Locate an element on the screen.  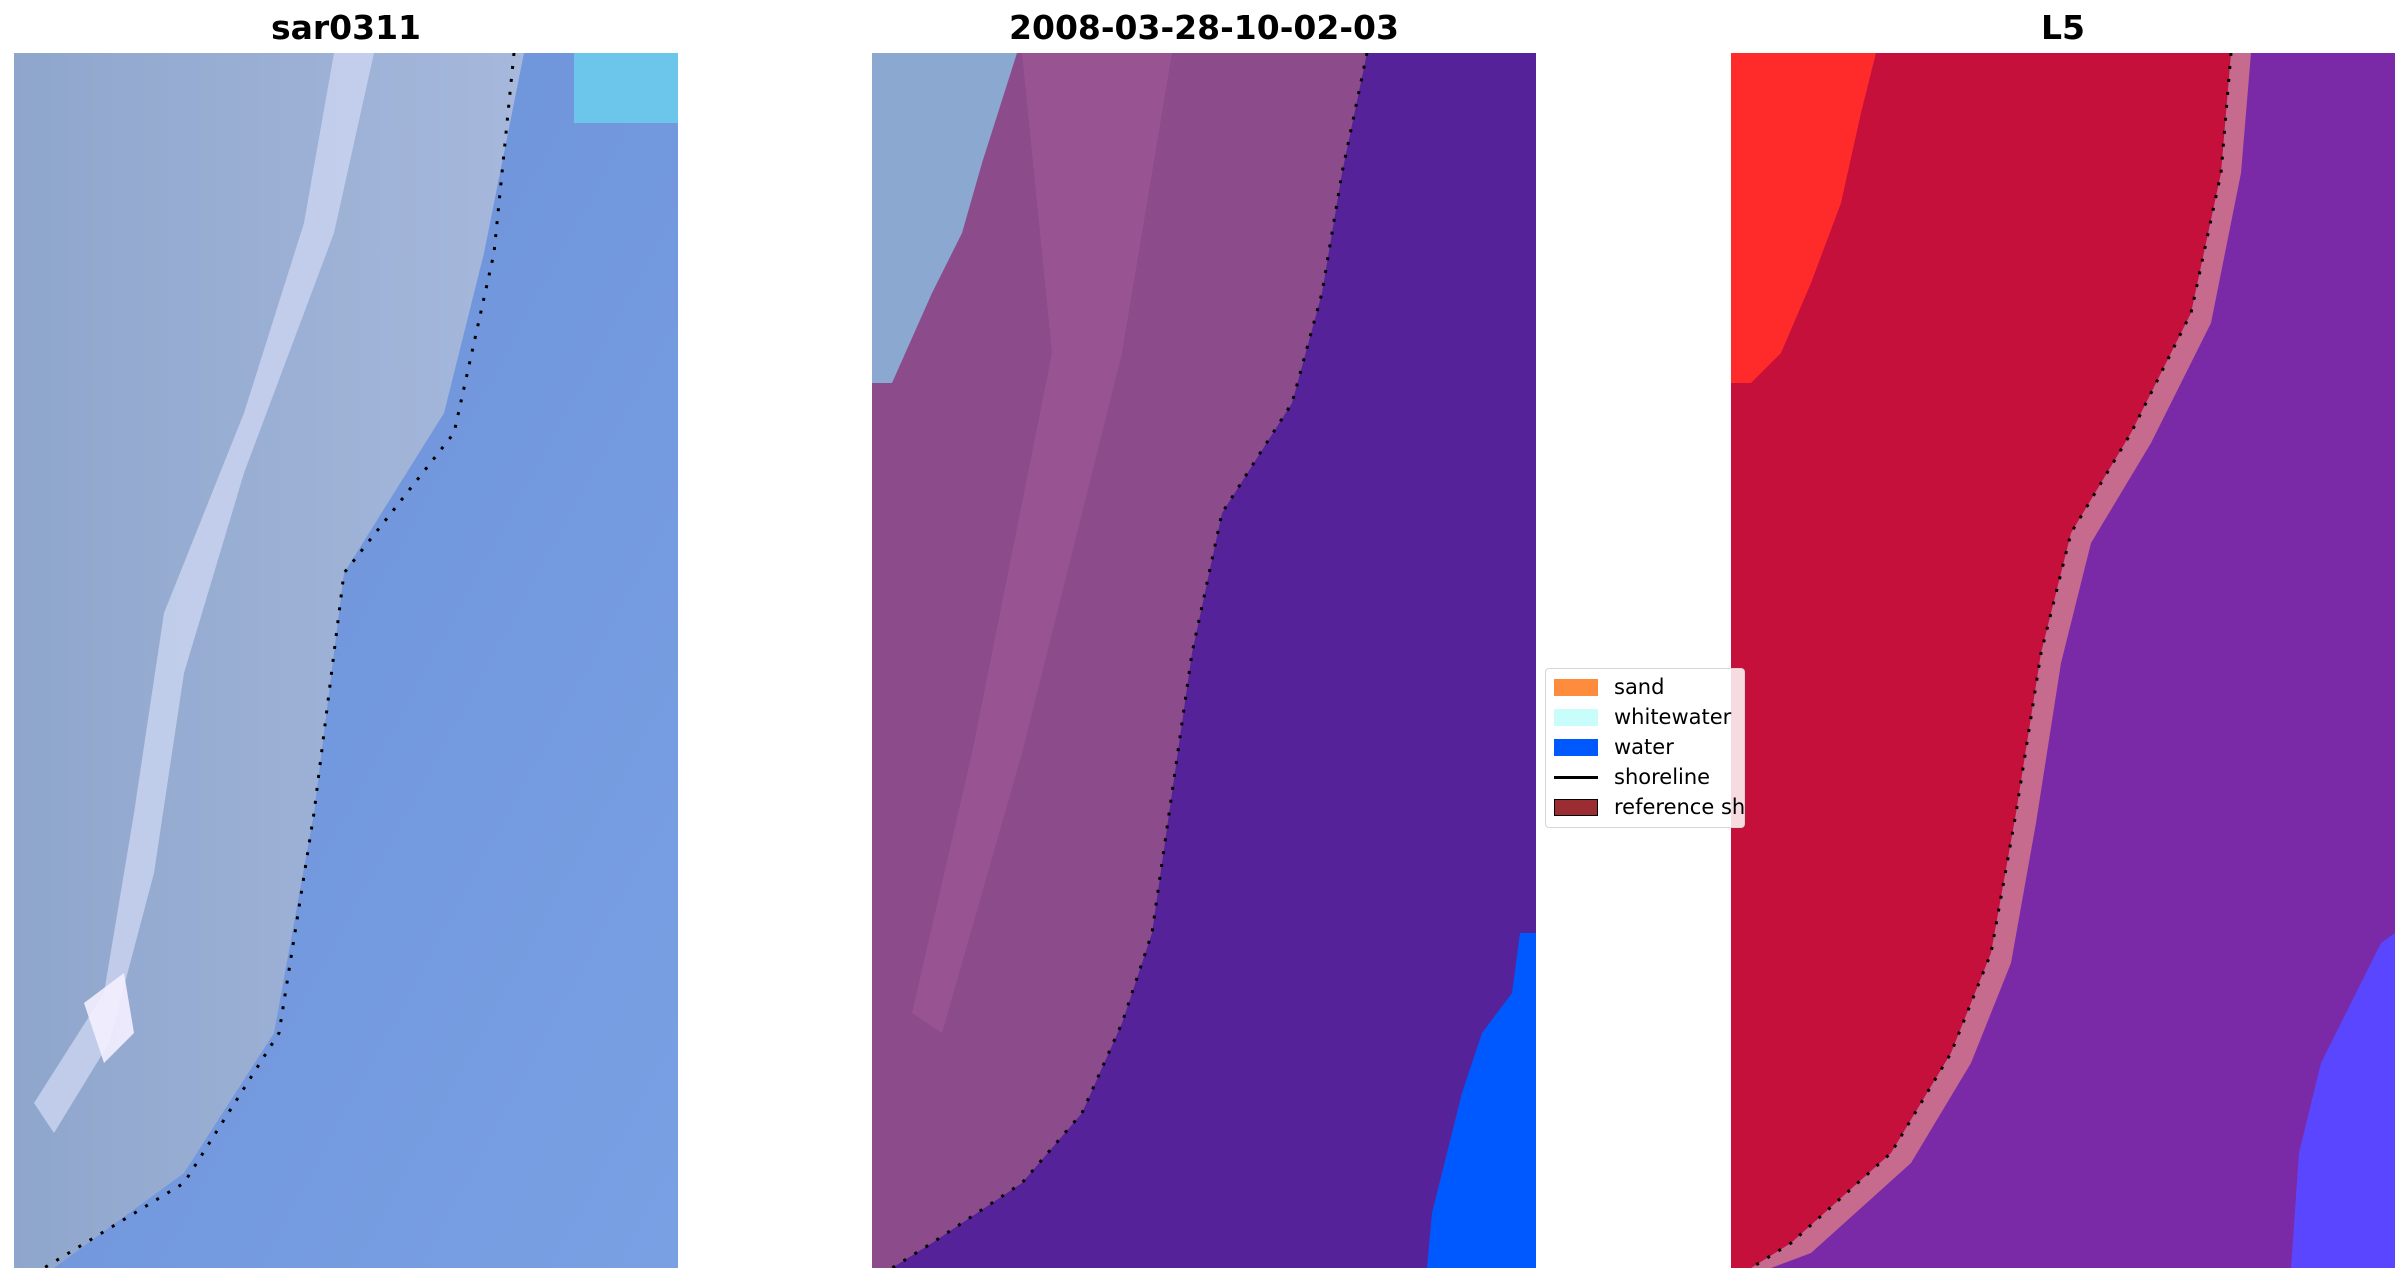
legend-item-shoreline: shoreline is located at coordinates (1632, 777).